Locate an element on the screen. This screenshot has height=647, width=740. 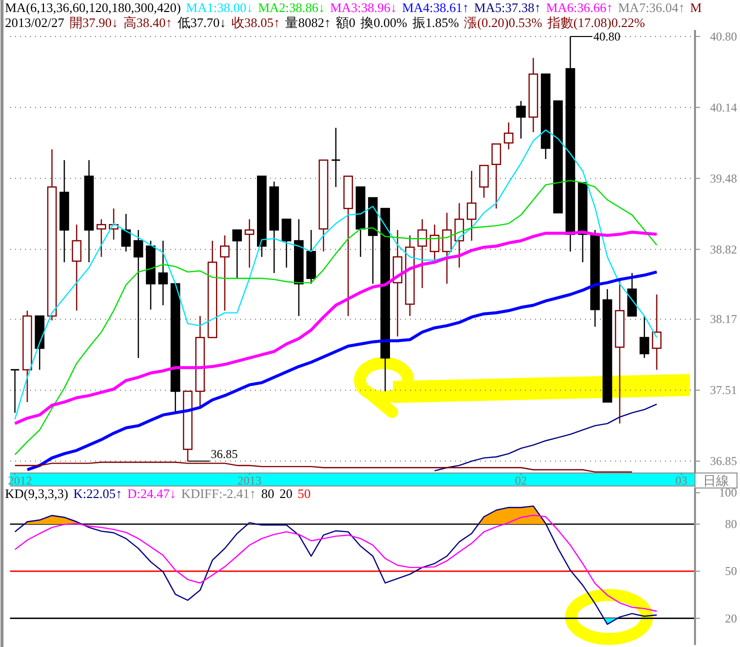
xtick-label: 02 is located at coordinates (520, 481).